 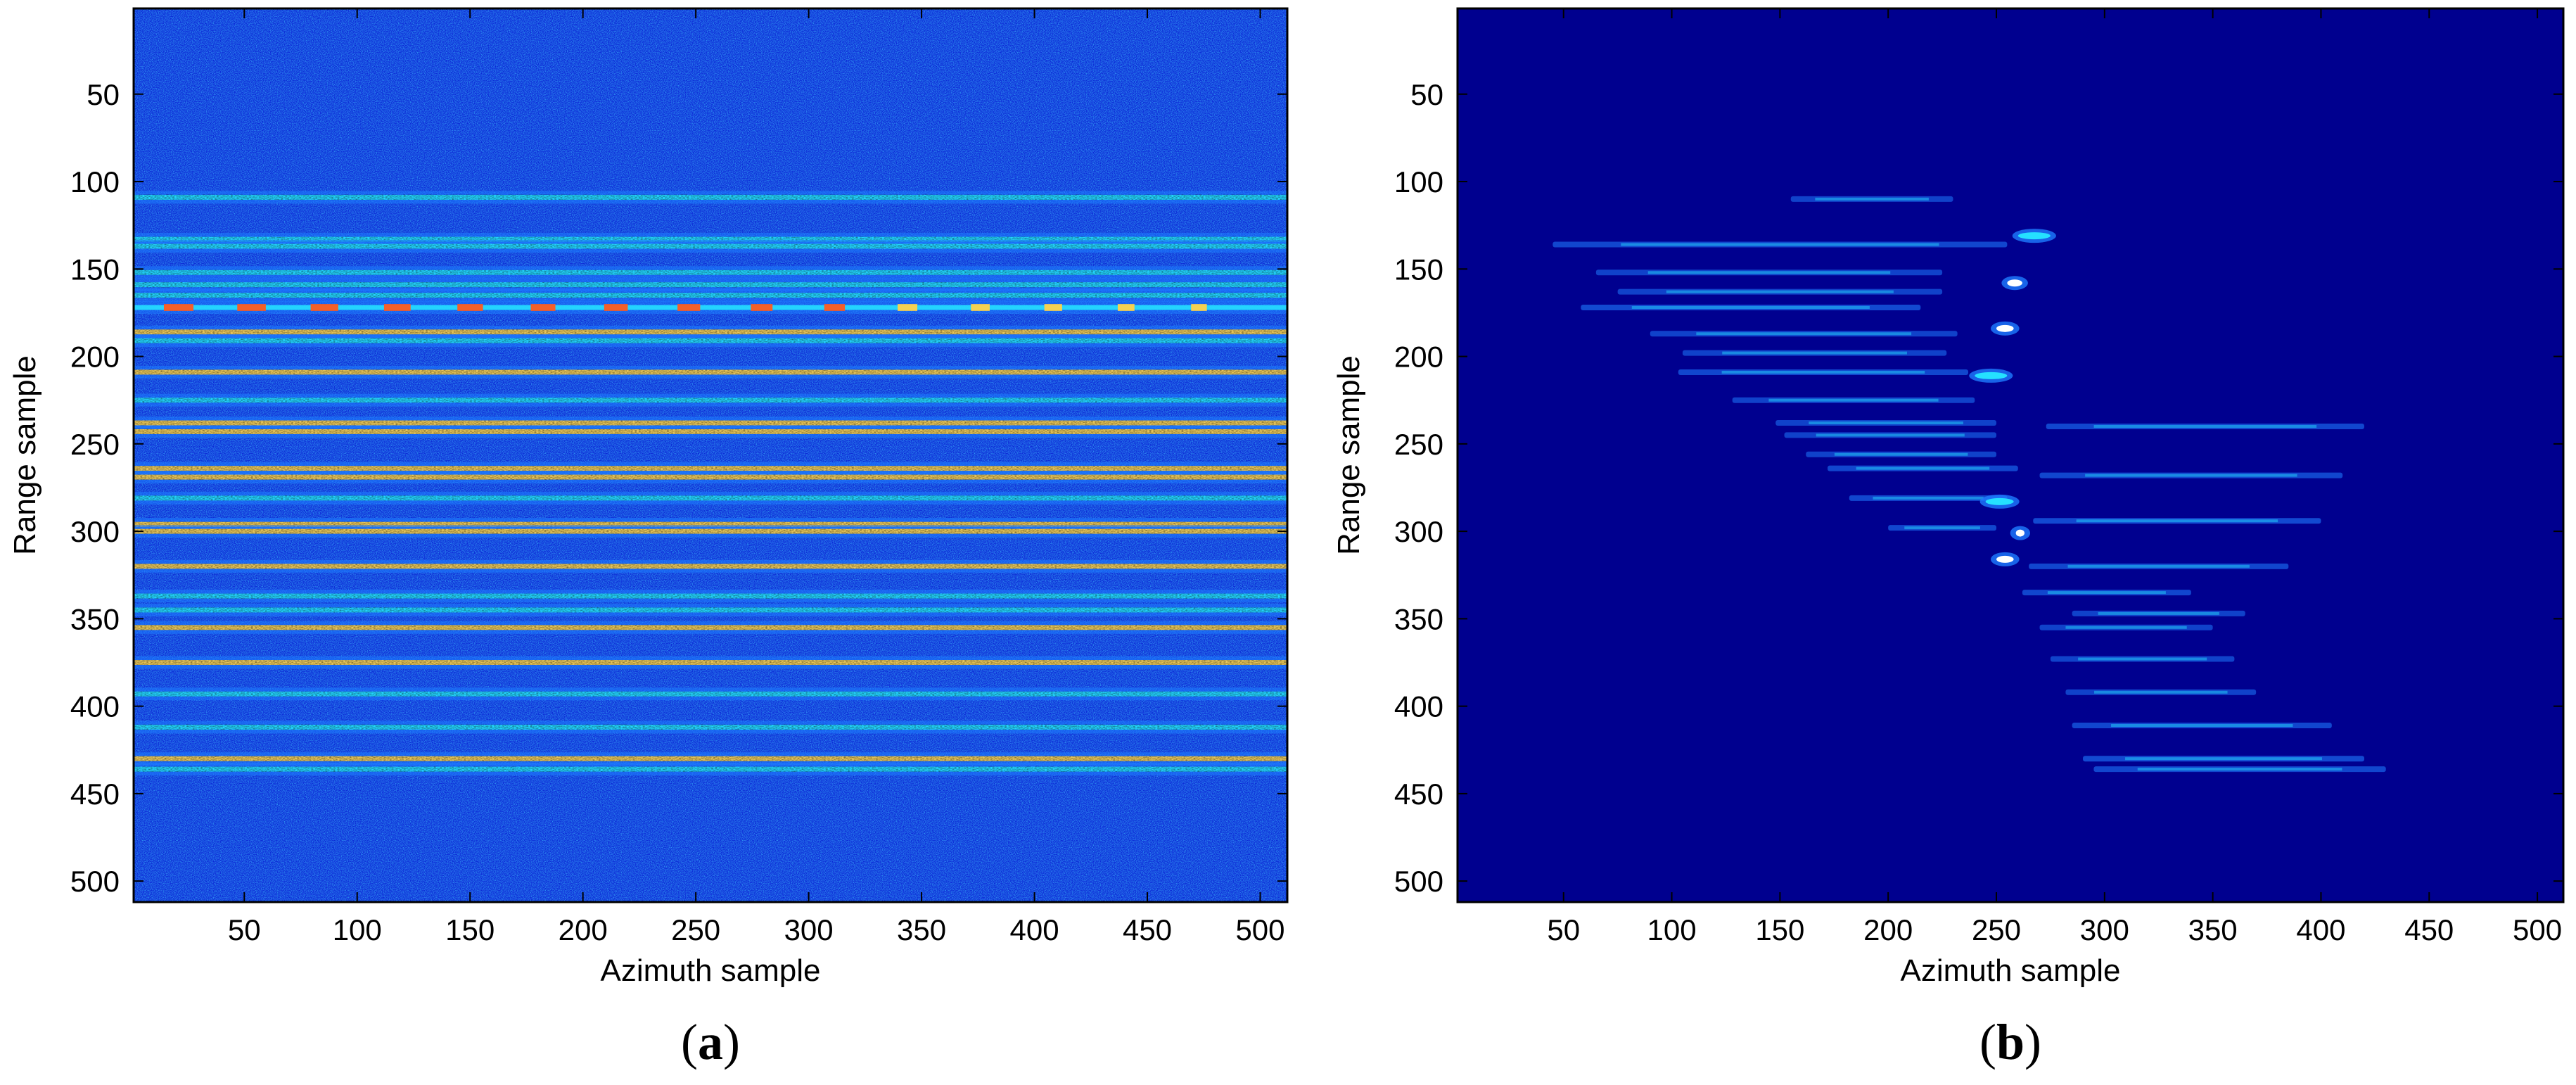 What do you see at coordinates (1426, 95) in the screenshot?
I see `y-tick-label: 50` at bounding box center [1426, 95].